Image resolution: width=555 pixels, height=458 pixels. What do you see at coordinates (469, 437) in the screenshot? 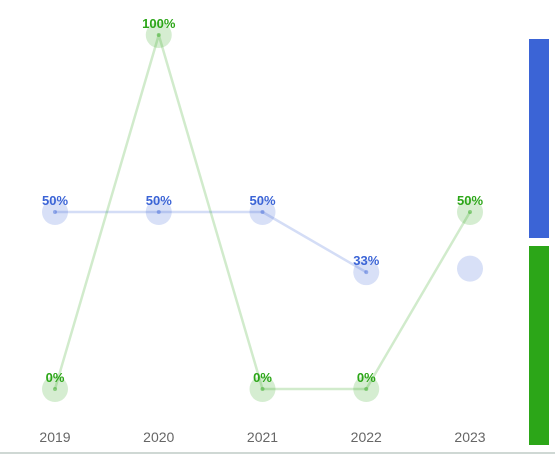
I see `x-tick-label-2023: 2023` at bounding box center [469, 437].